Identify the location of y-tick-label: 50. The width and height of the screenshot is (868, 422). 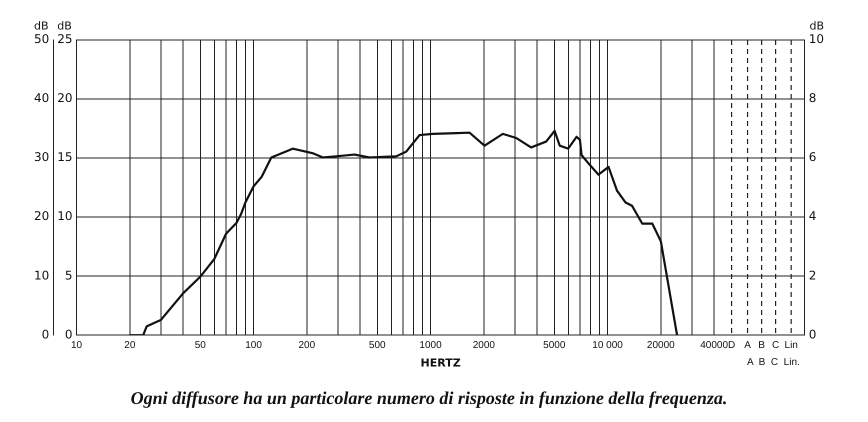
(42, 39).